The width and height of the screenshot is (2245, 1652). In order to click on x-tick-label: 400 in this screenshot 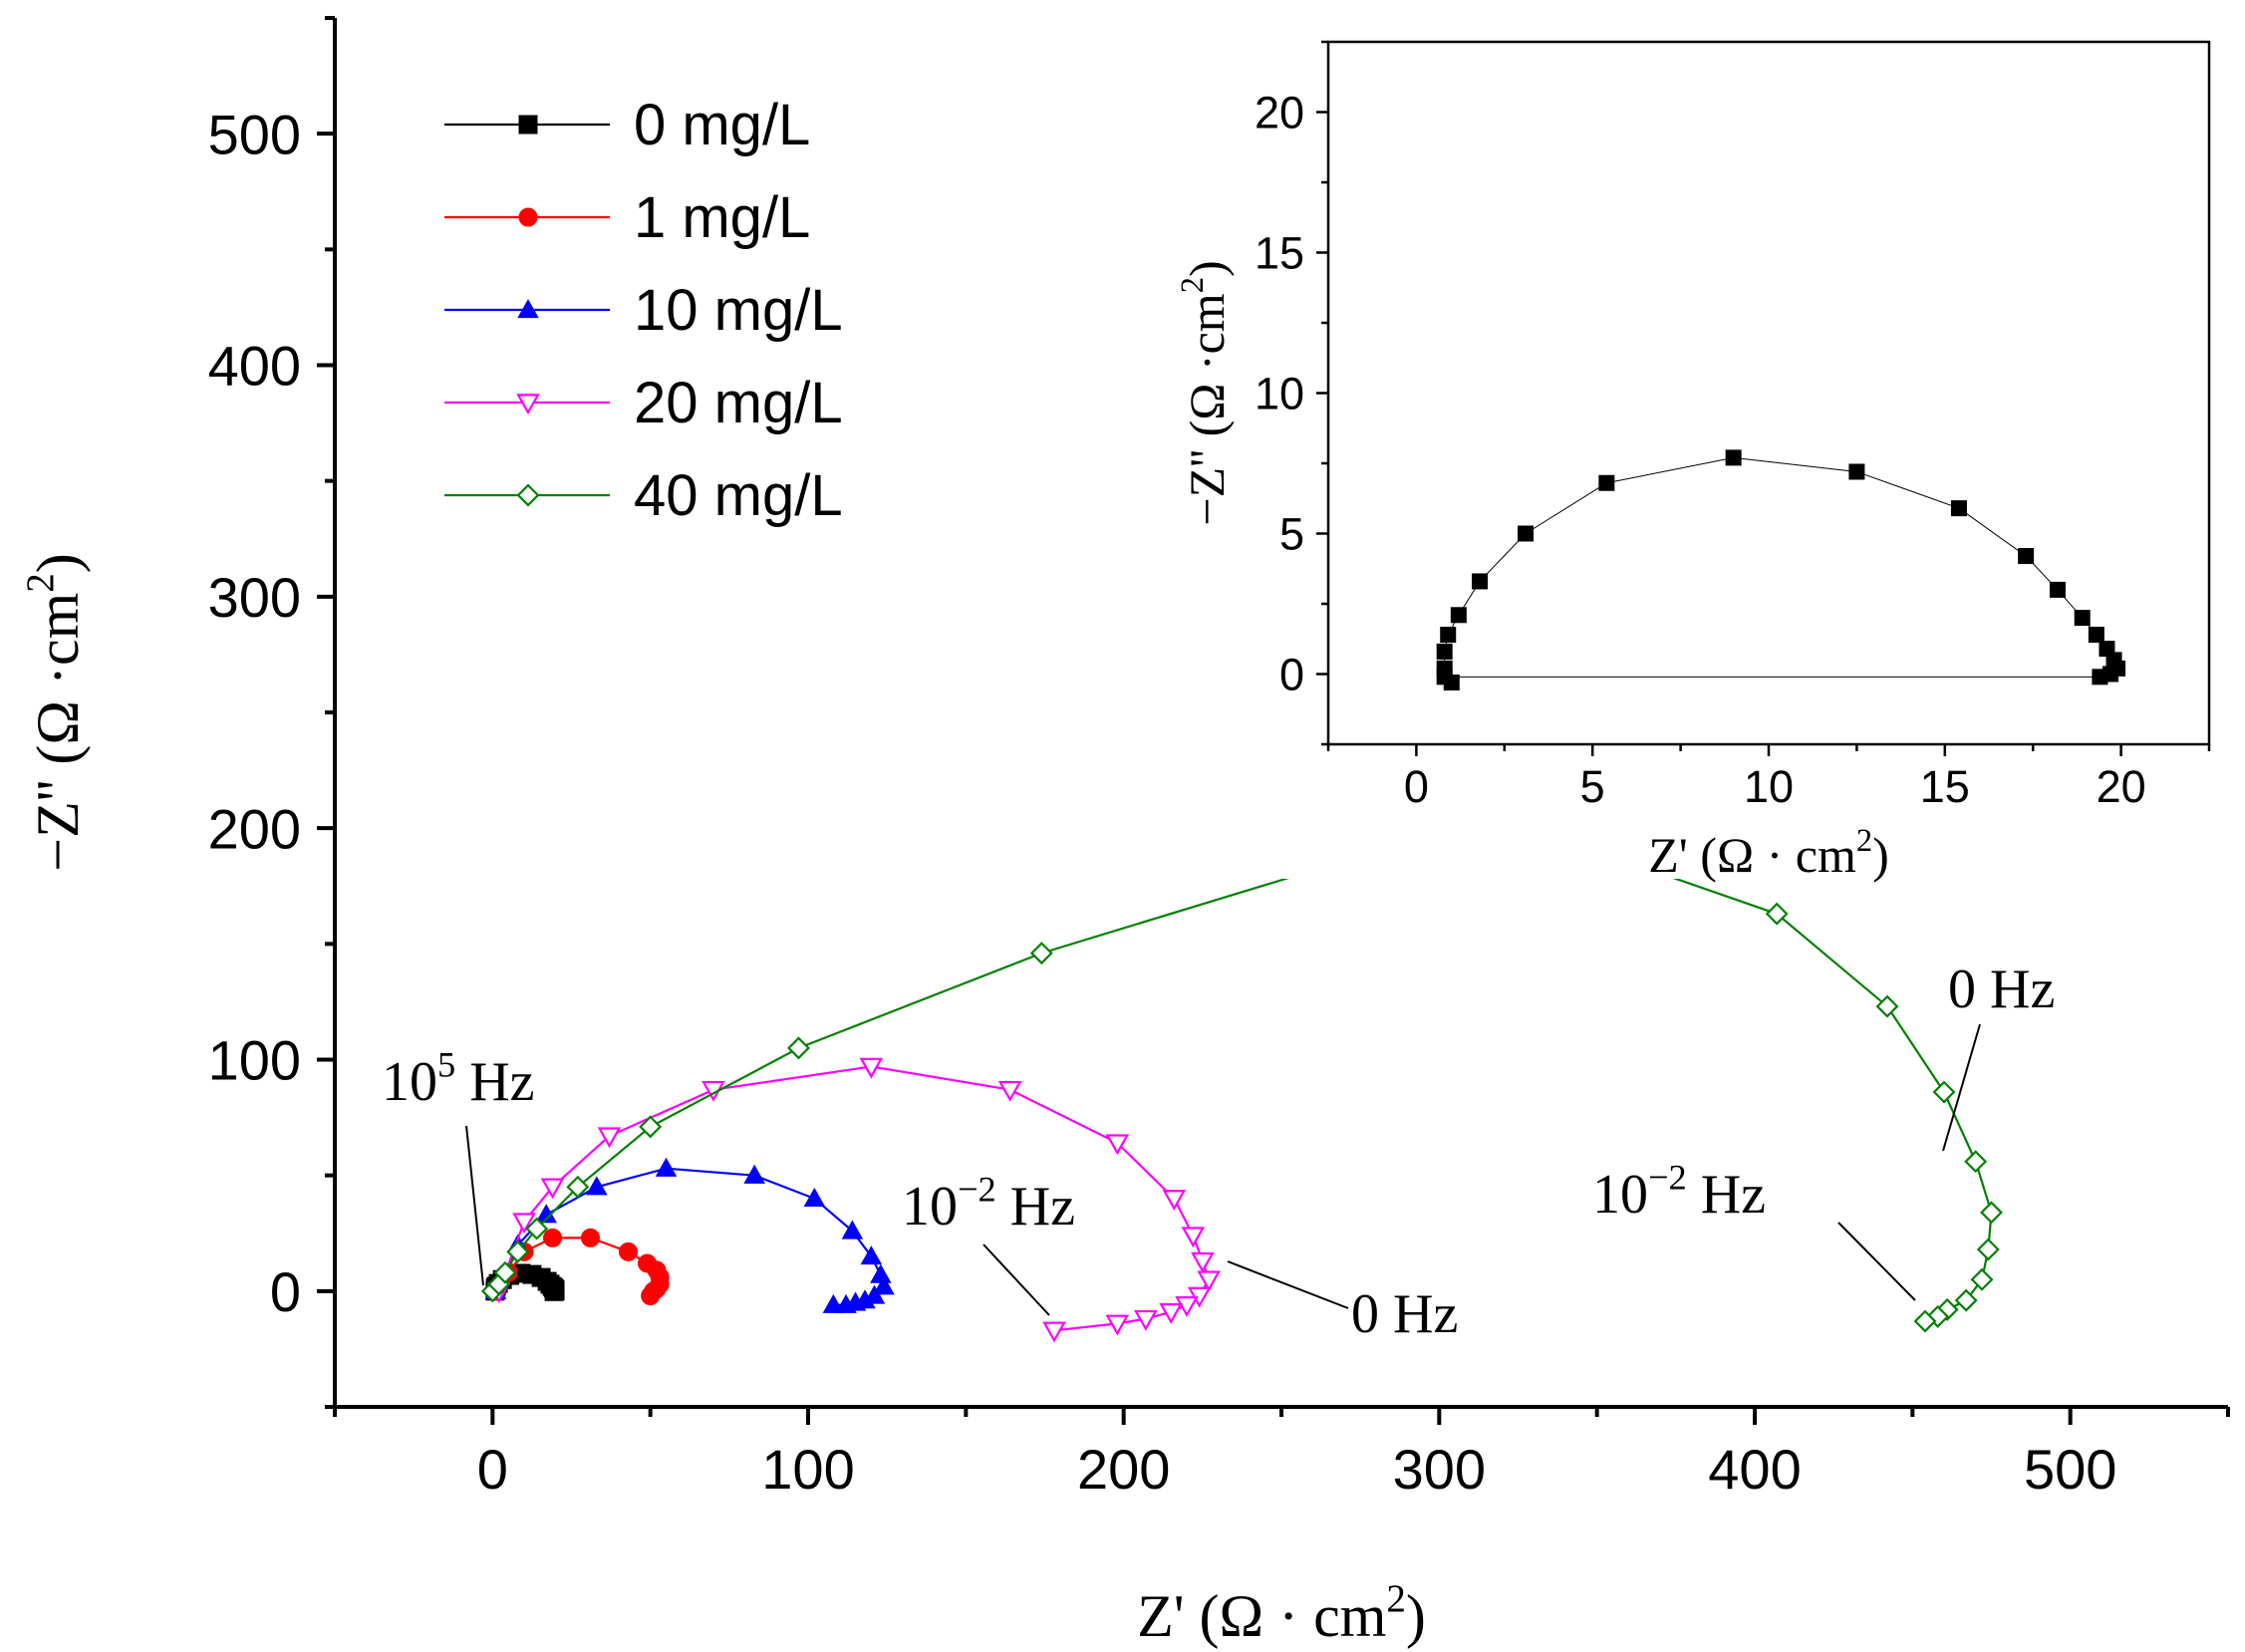, I will do `click(1755, 1469)`.